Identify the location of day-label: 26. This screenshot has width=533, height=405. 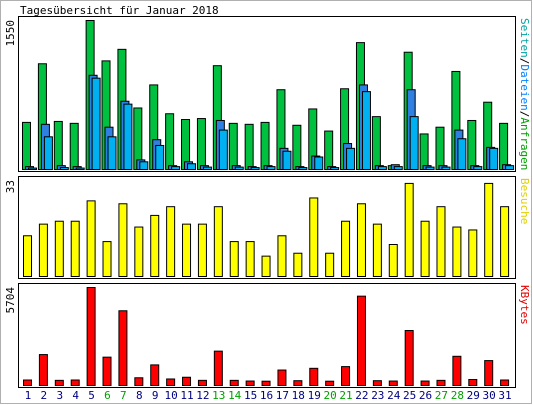
(425, 395).